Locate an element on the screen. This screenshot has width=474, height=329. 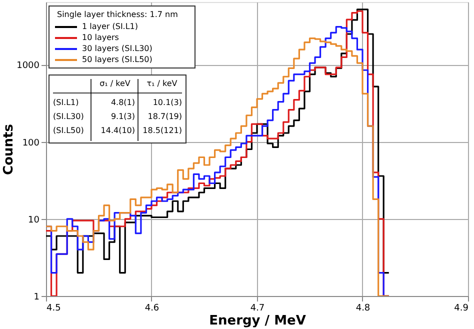
y-tick-label: 10 is located at coordinates (34, 220).